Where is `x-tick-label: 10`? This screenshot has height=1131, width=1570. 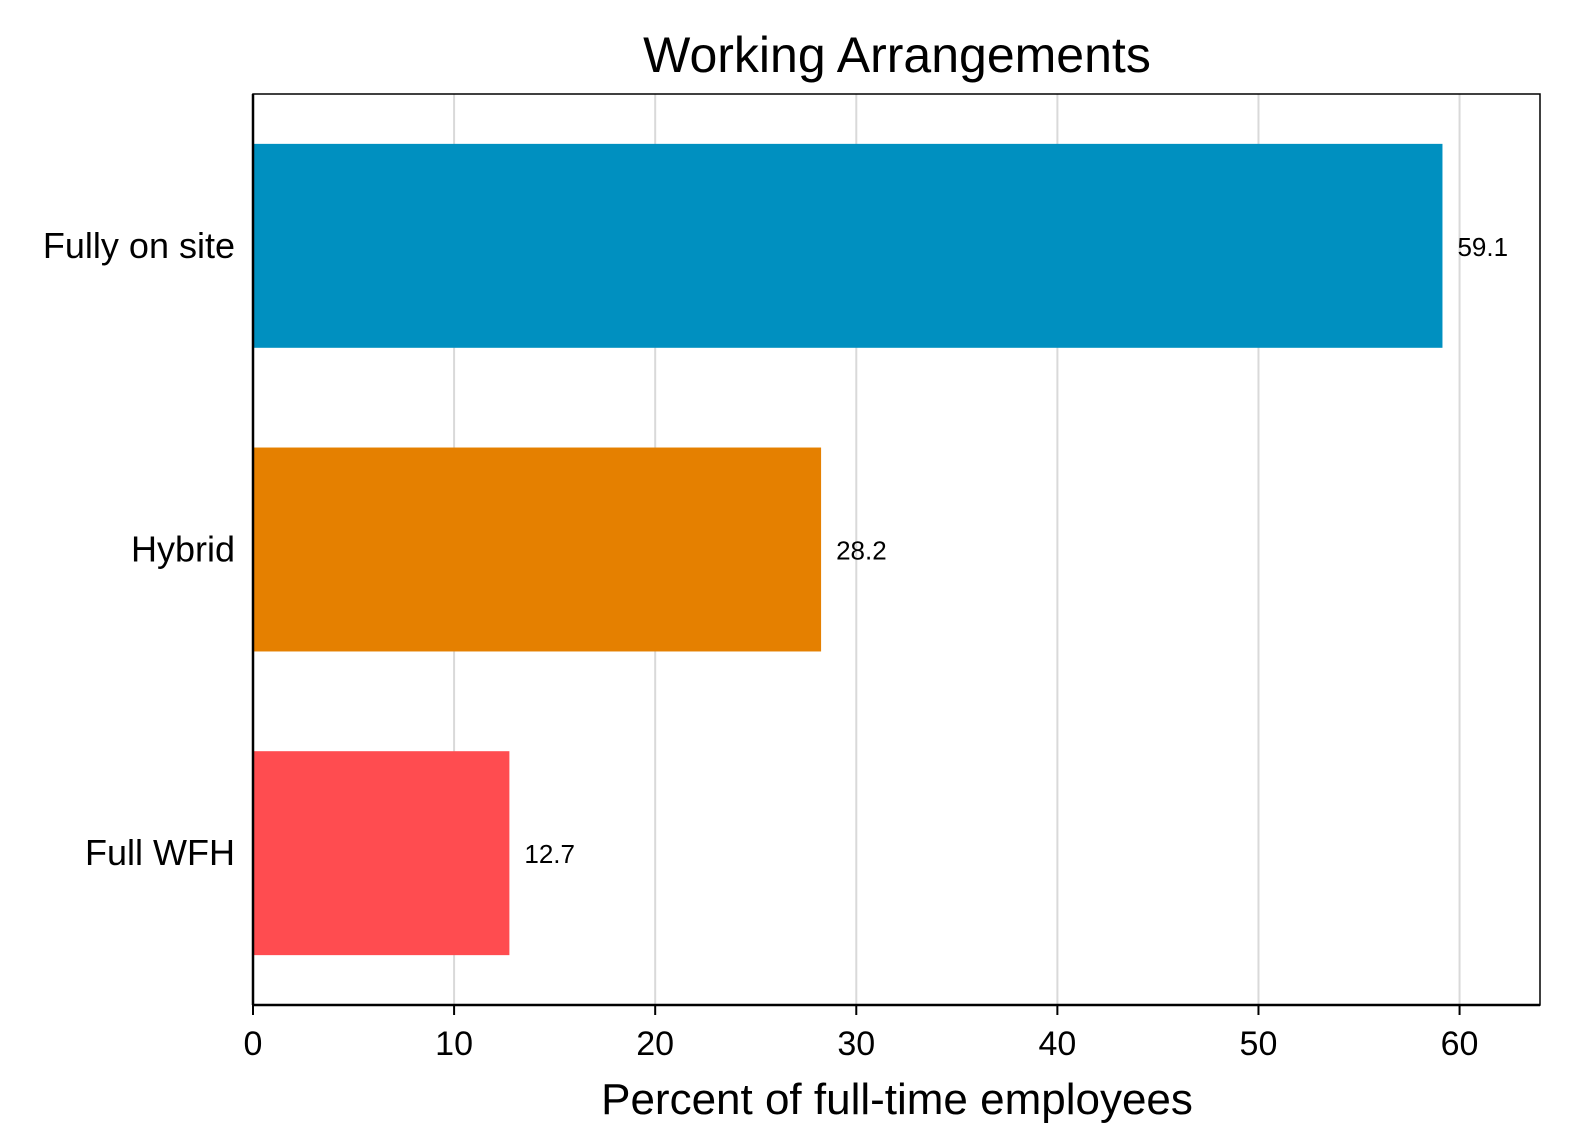 x-tick-label: 10 is located at coordinates (454, 1044).